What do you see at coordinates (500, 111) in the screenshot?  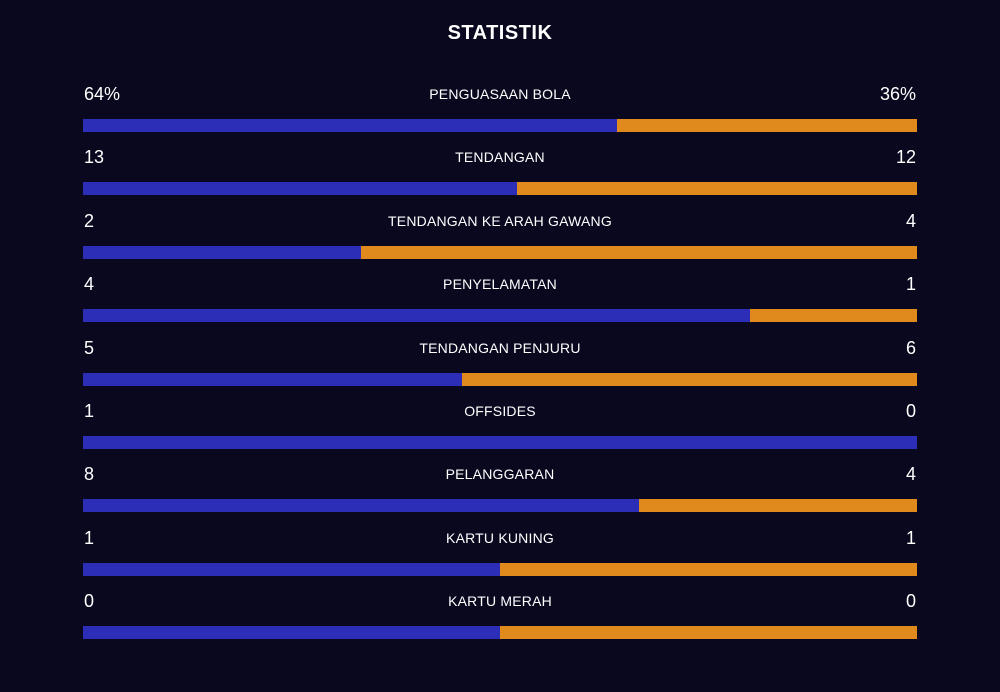 I see `stat-row: 64% PENGUASAAN BOLA 36%` at bounding box center [500, 111].